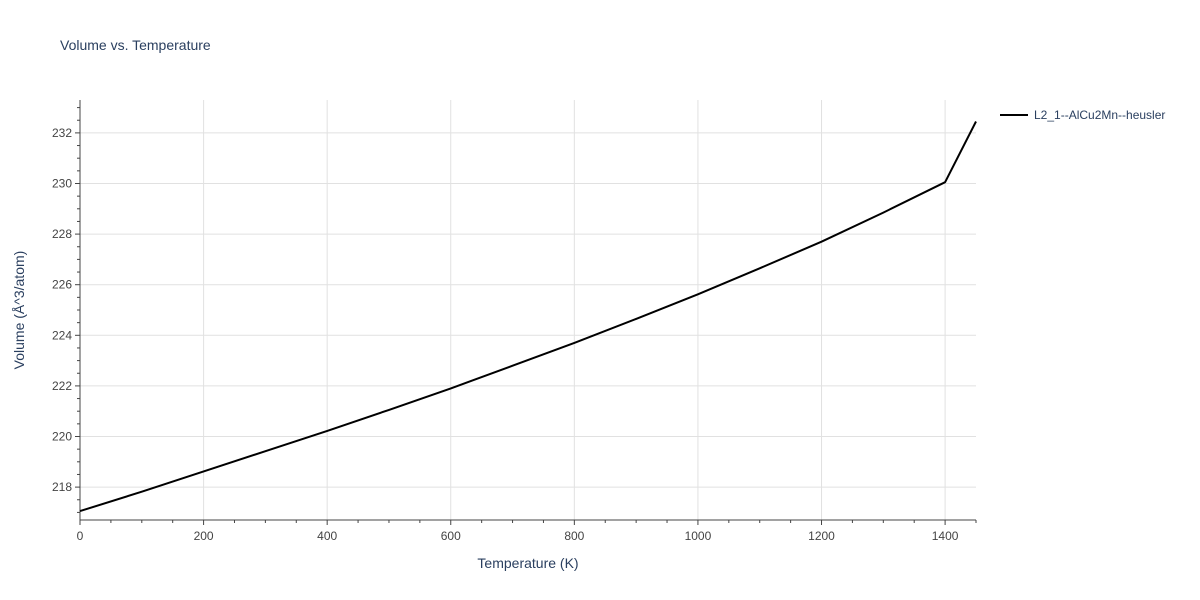  I want to click on y-tick-label: 232, so click(62, 133).